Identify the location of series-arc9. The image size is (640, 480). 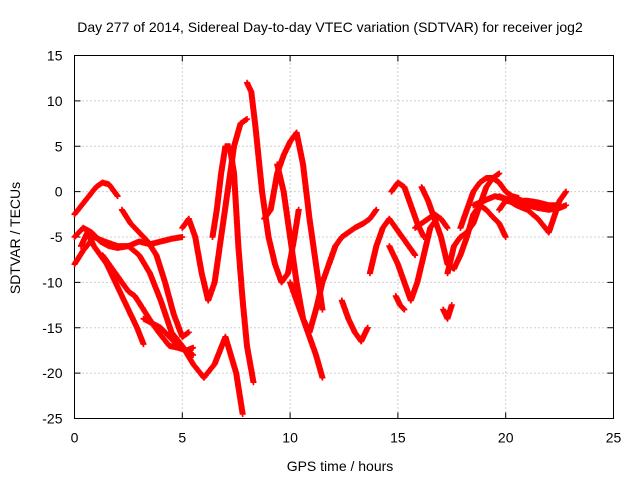
(233, 264).